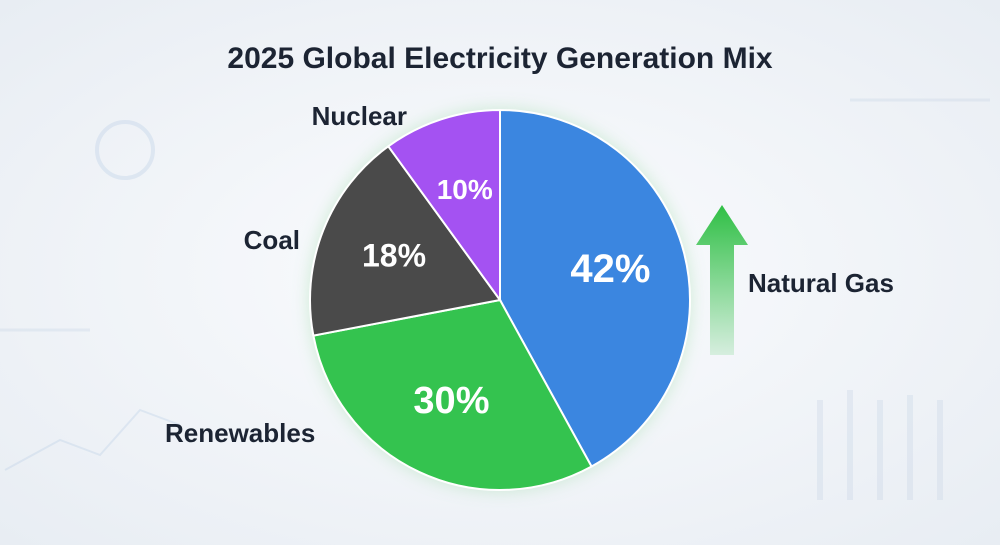 The width and height of the screenshot is (1000, 545). Describe the element at coordinates (821, 283) in the screenshot. I see `category-label: Natural Gas` at that location.